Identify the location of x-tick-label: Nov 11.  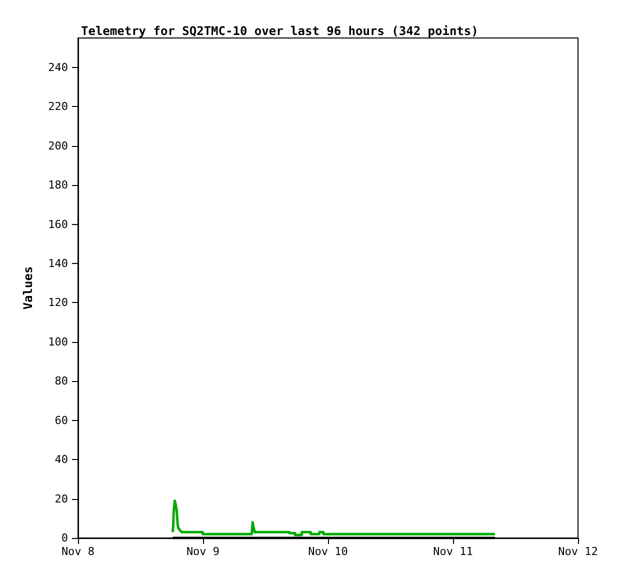
(453, 551).